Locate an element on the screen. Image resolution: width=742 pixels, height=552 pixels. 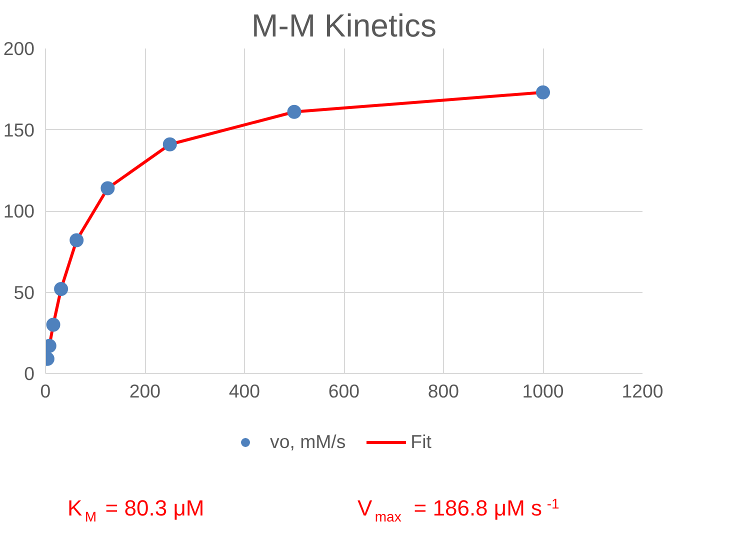
x-tick-label: 1200 is located at coordinates (643, 391).